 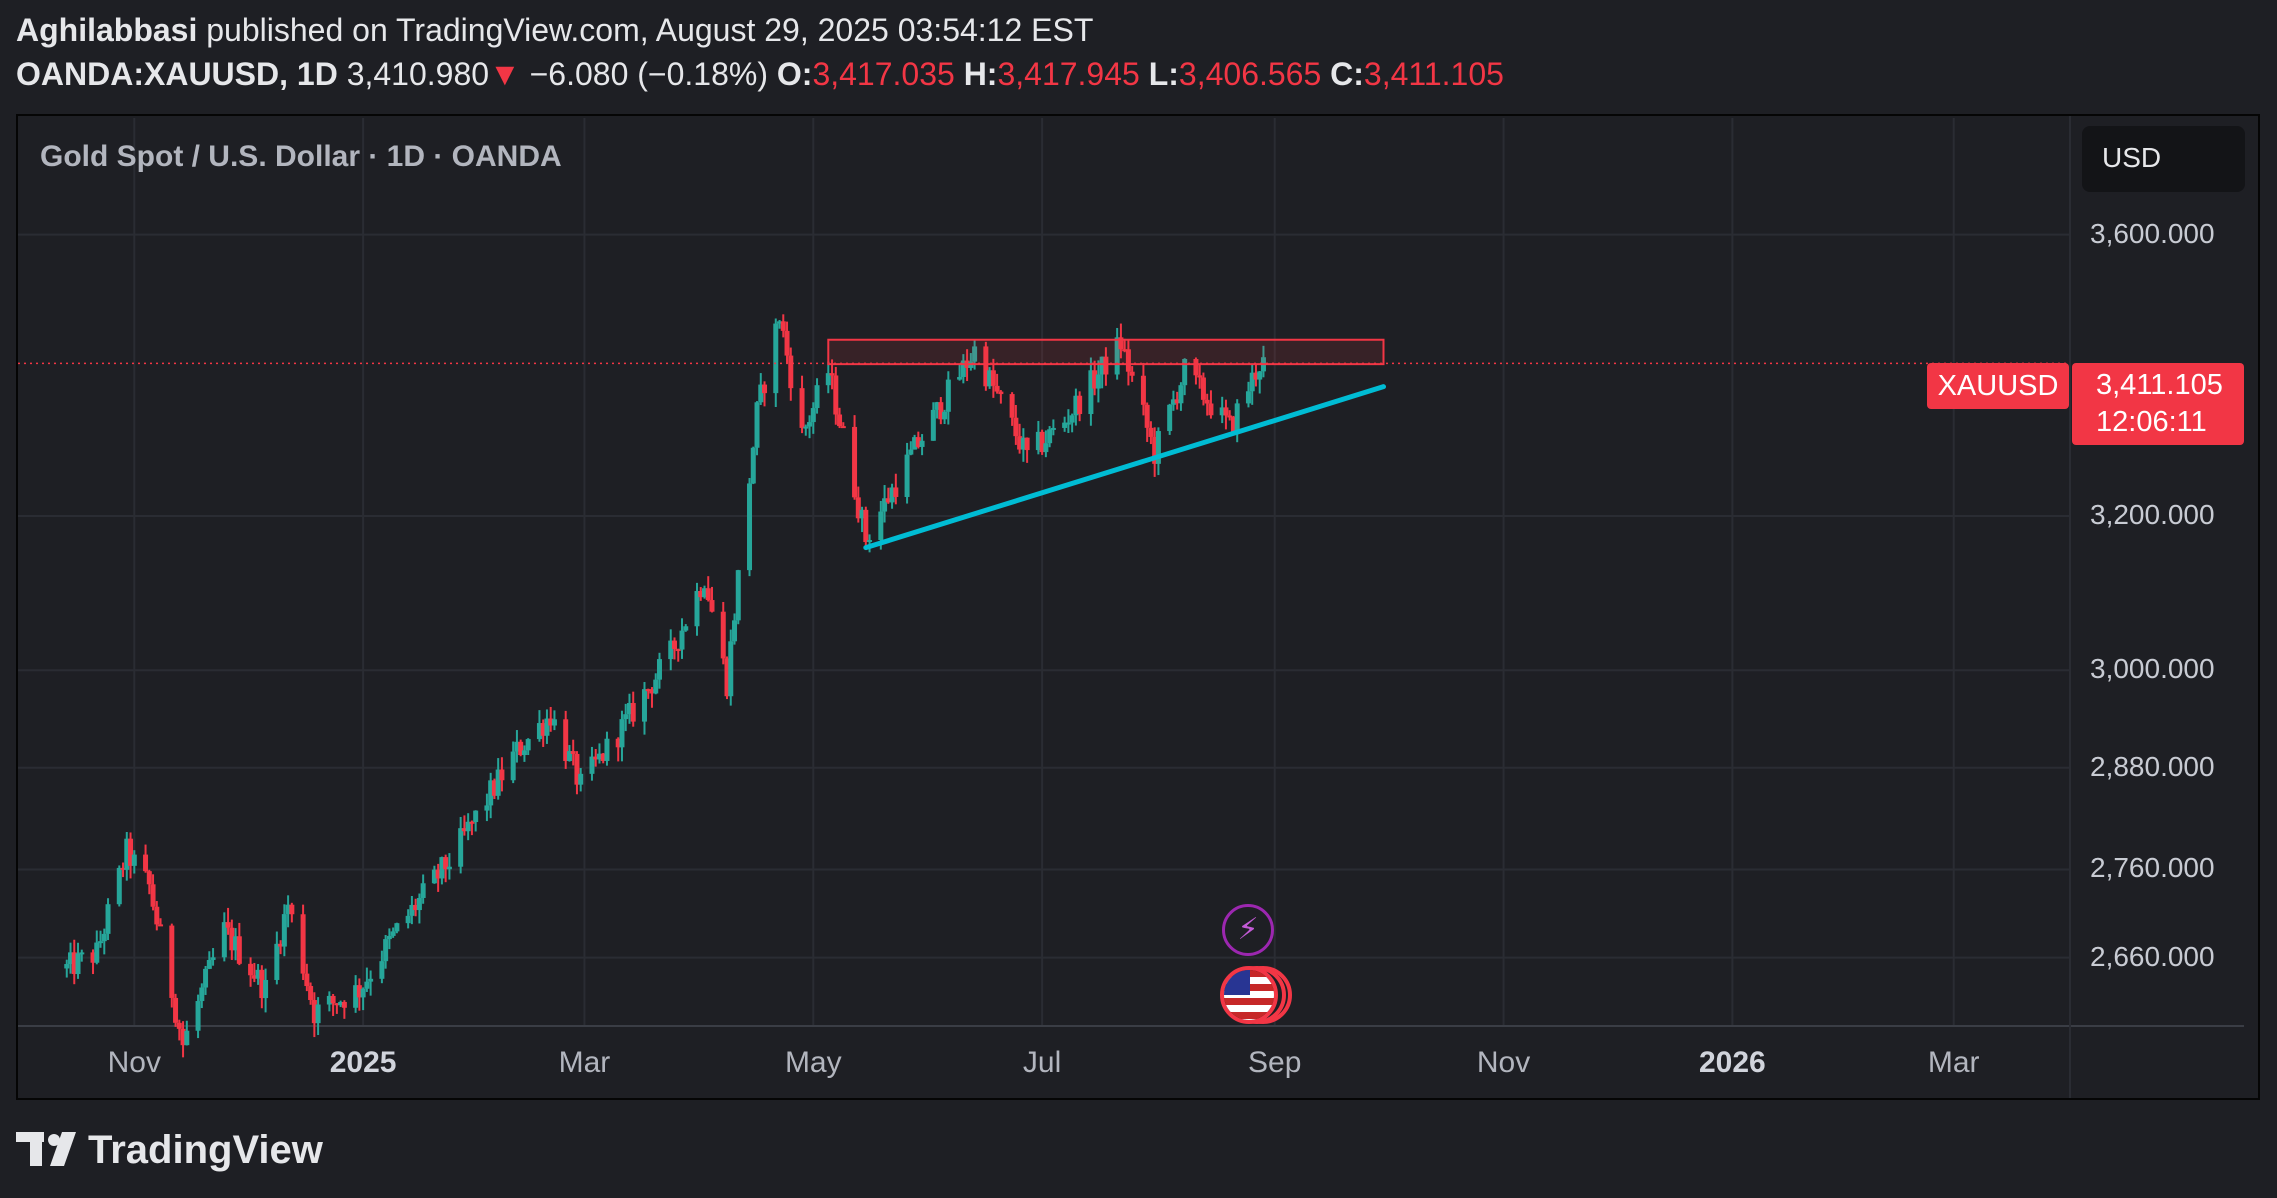 I want to click on date-tick-label: Jul, so click(x=1042, y=1062).